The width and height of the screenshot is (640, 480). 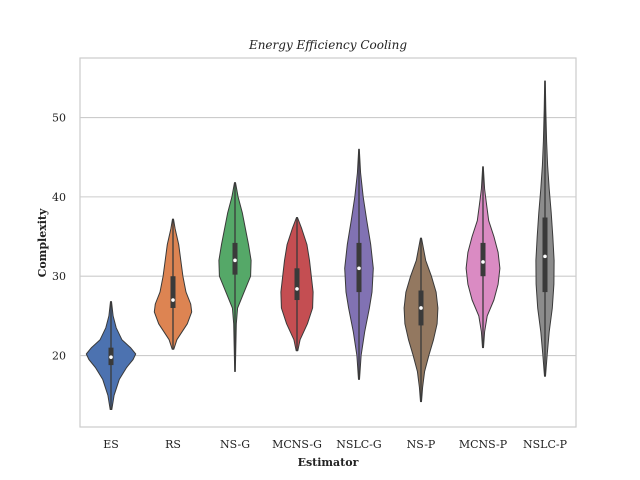 I want to click on y-axis-label: Complexity, so click(x=42, y=242).